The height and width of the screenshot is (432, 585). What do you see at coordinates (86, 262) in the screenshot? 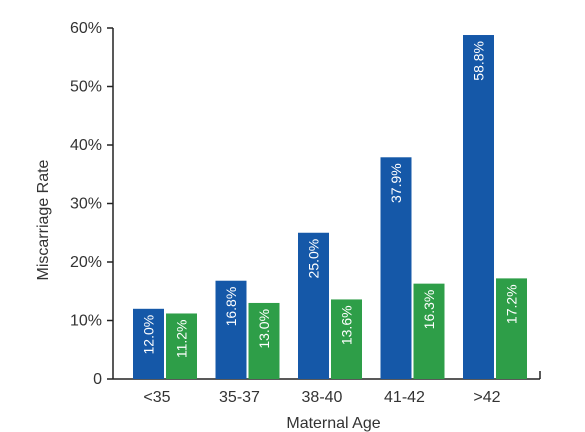
I see `y-tick-label: 20%` at bounding box center [86, 262].